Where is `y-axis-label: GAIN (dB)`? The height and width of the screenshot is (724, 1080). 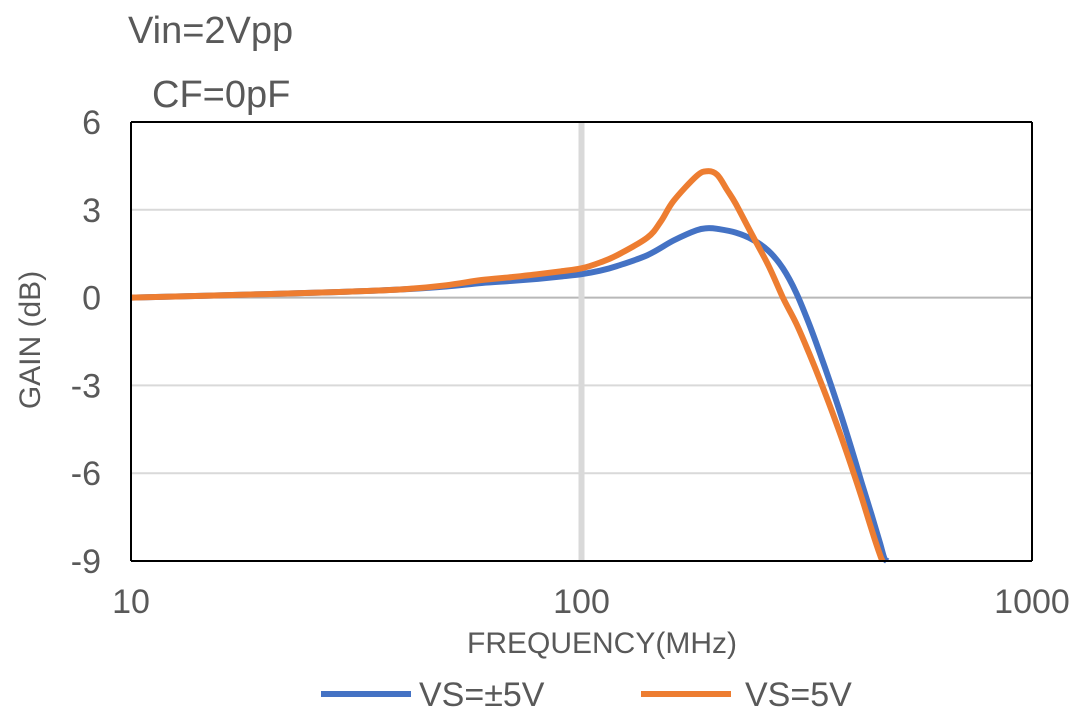 y-axis-label: GAIN (dB) is located at coordinates (30, 340).